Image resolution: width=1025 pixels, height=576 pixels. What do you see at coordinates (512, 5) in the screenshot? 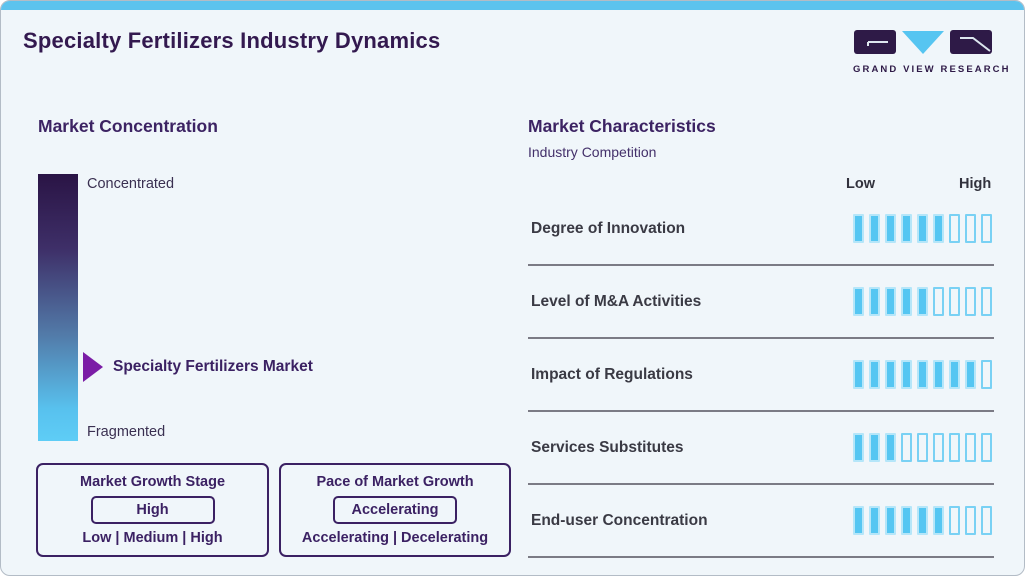
I see `top-accent-bar` at bounding box center [512, 5].